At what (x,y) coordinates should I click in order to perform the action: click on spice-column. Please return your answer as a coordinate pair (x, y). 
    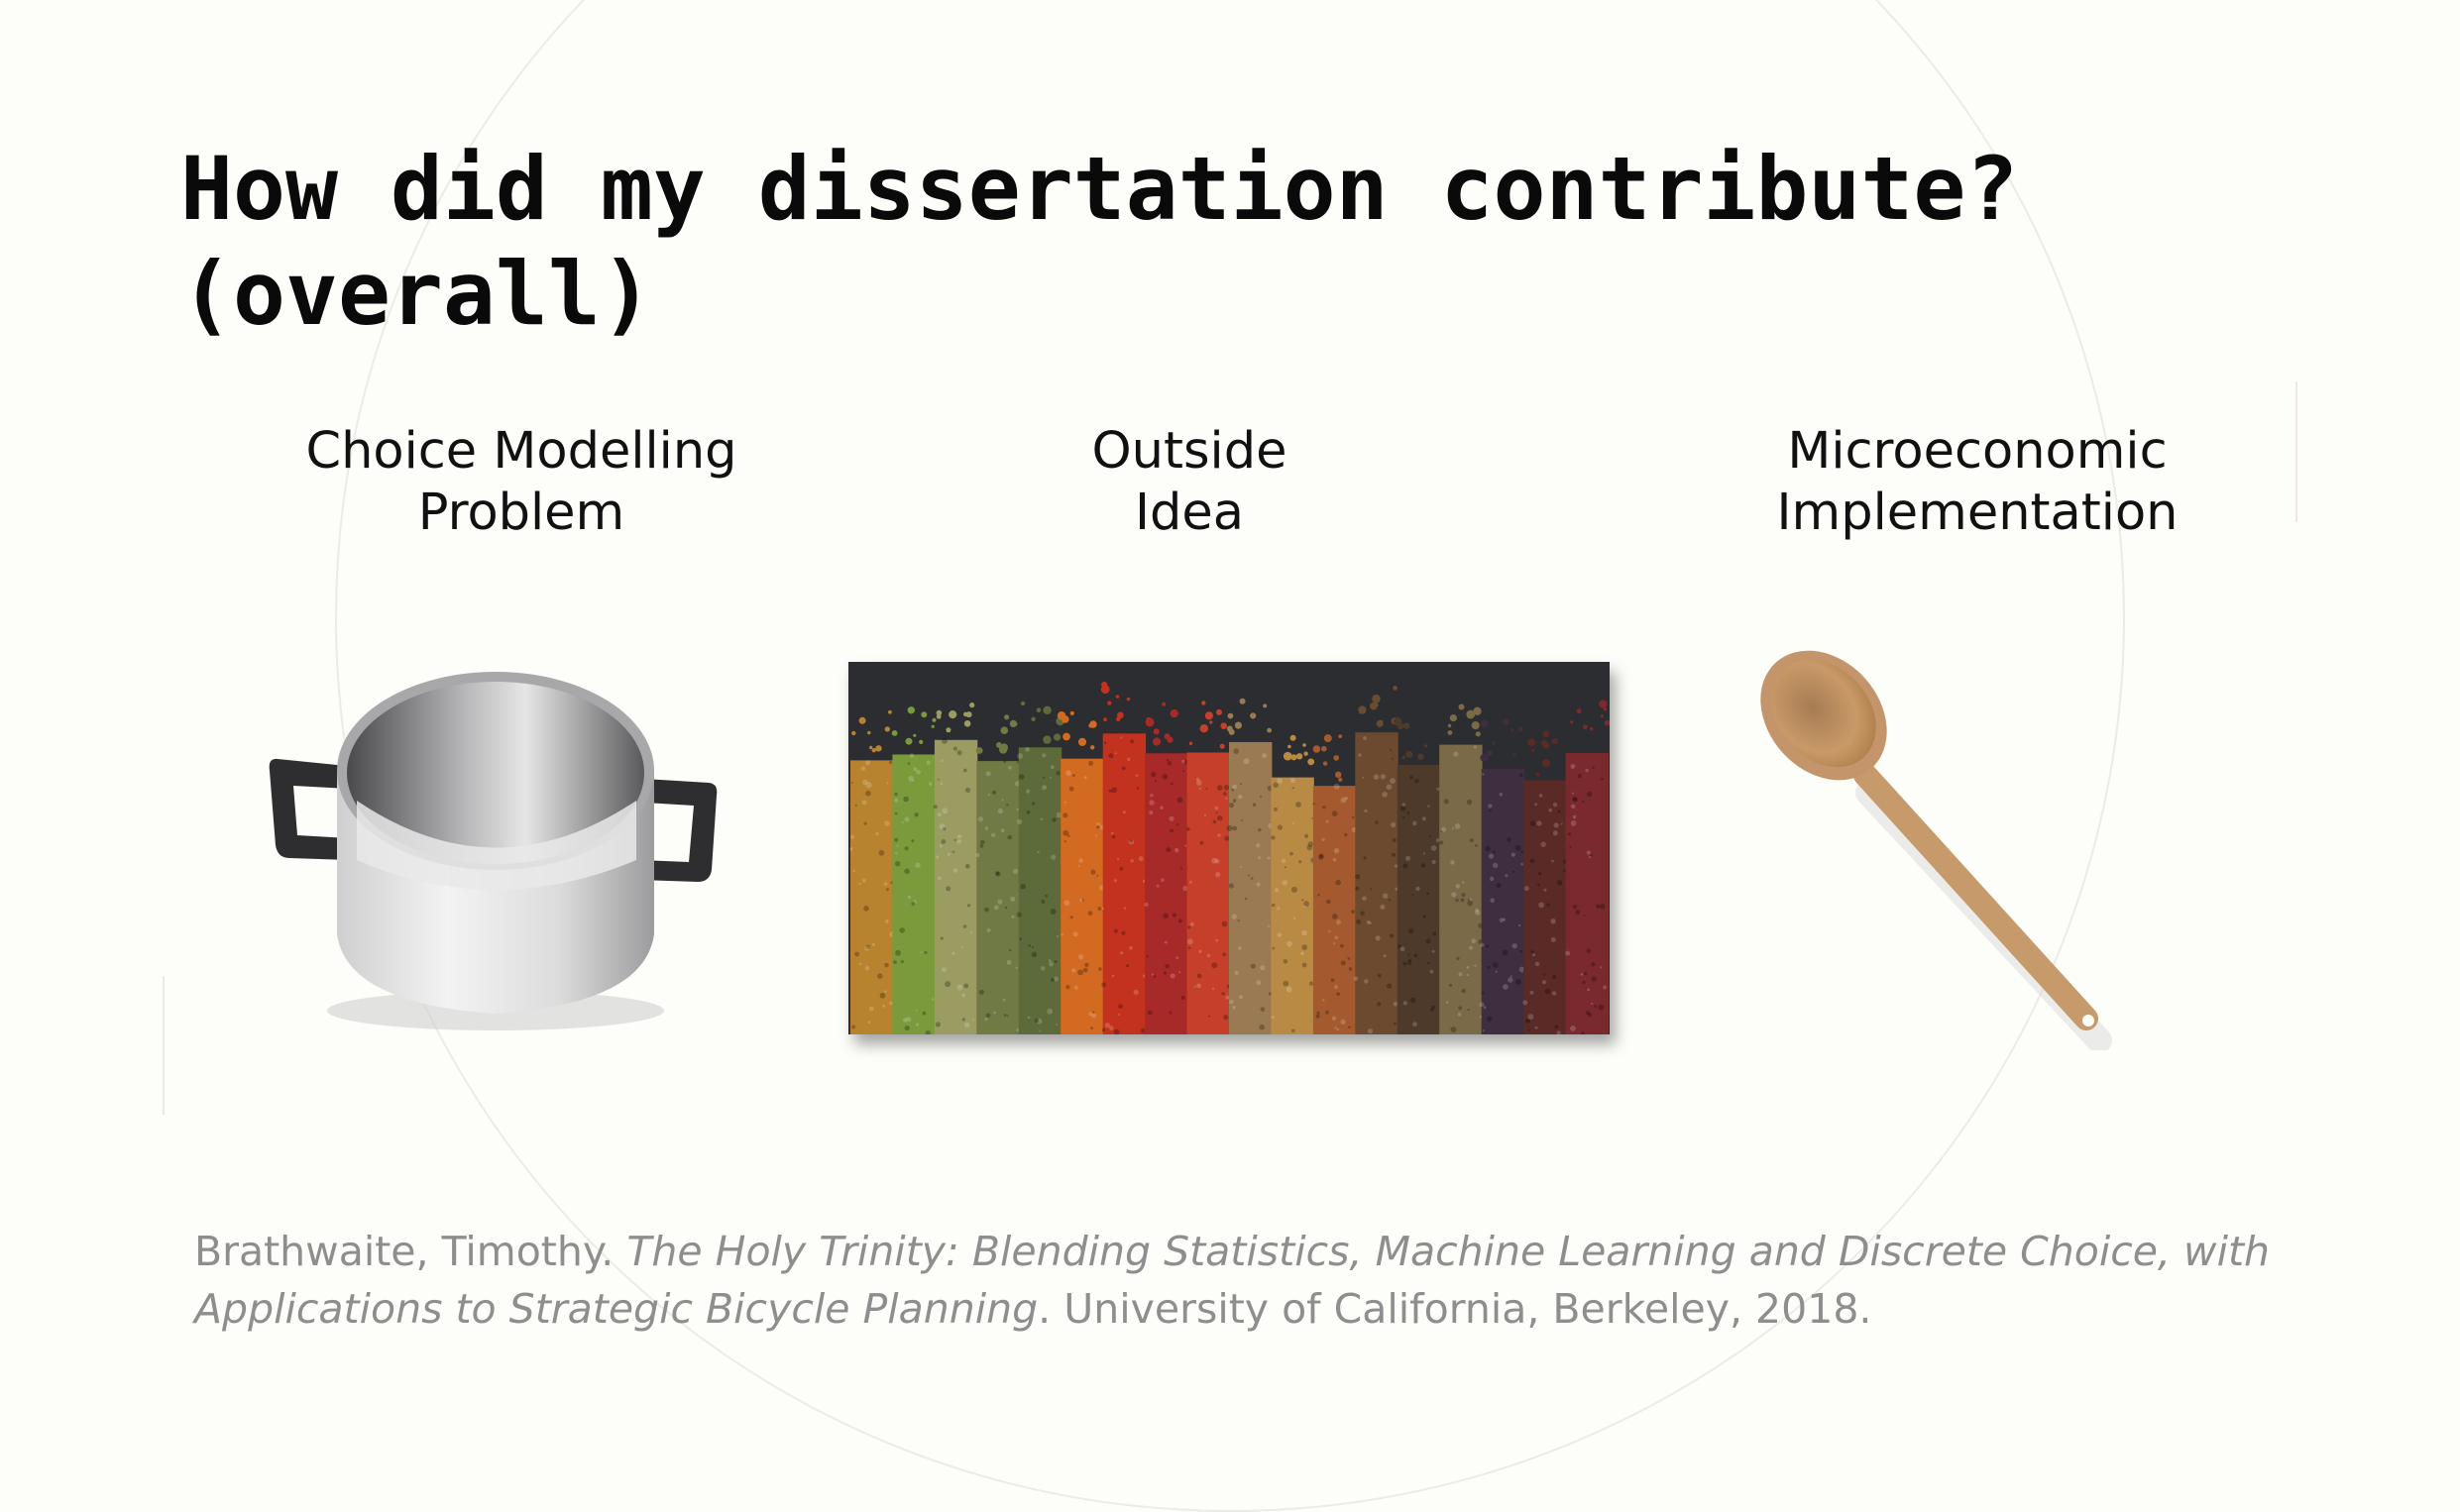
    Looking at the image, I should click on (1208, 893).